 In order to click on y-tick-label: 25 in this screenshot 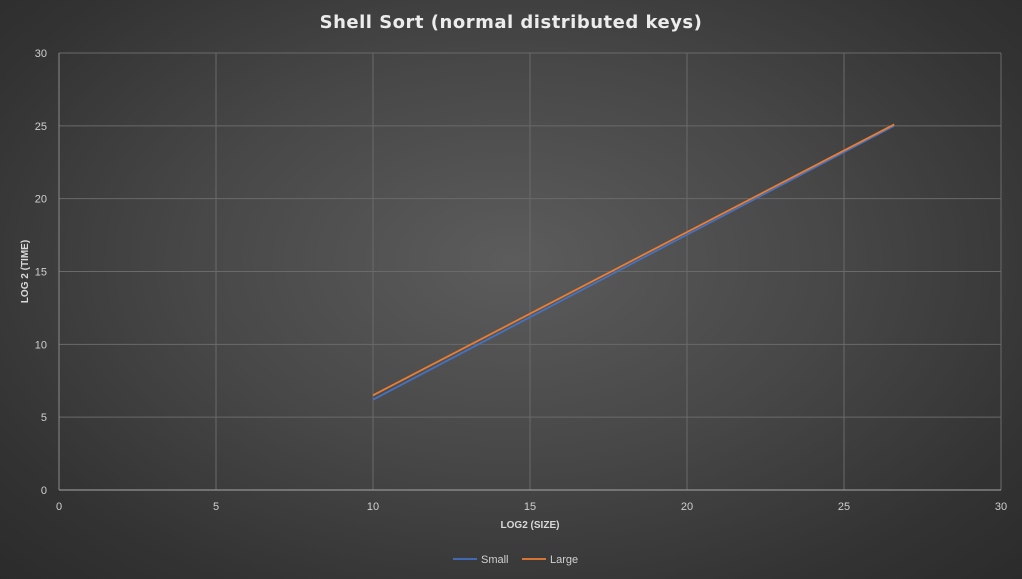, I will do `click(41, 127)`.